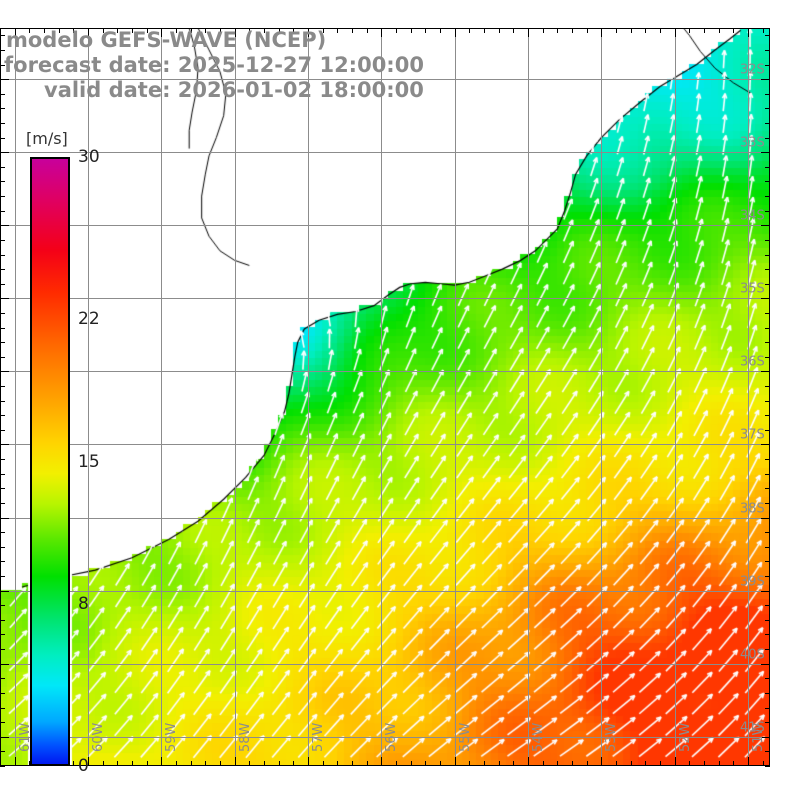 The height and width of the screenshot is (800, 800). I want to click on colorbar-tick-label: 15, so click(89, 461).